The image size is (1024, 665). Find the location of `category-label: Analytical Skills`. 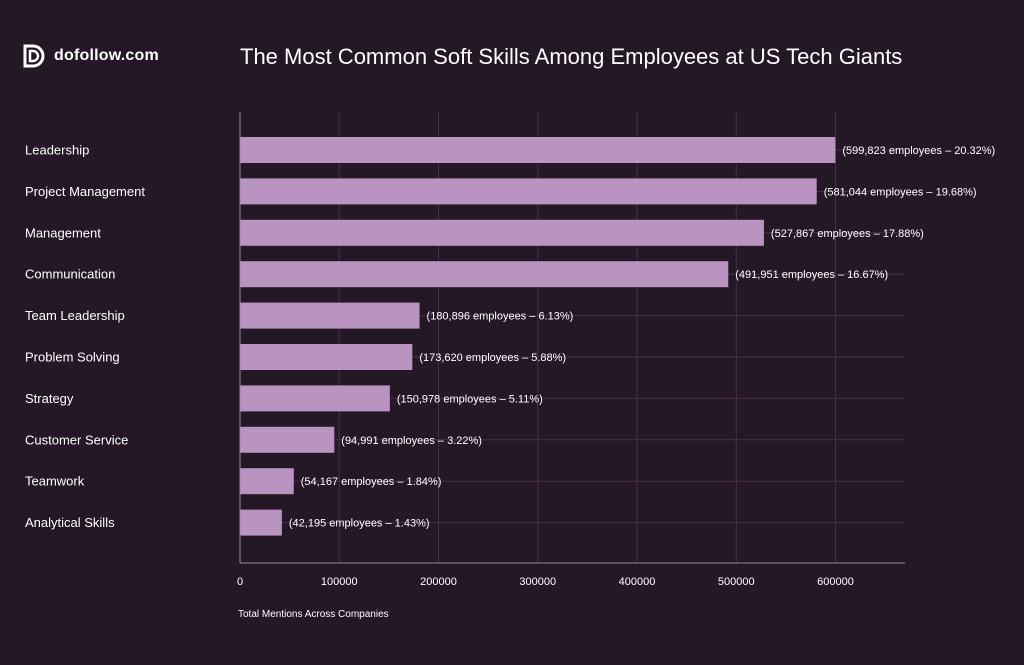

category-label: Analytical Skills is located at coordinates (70, 522).